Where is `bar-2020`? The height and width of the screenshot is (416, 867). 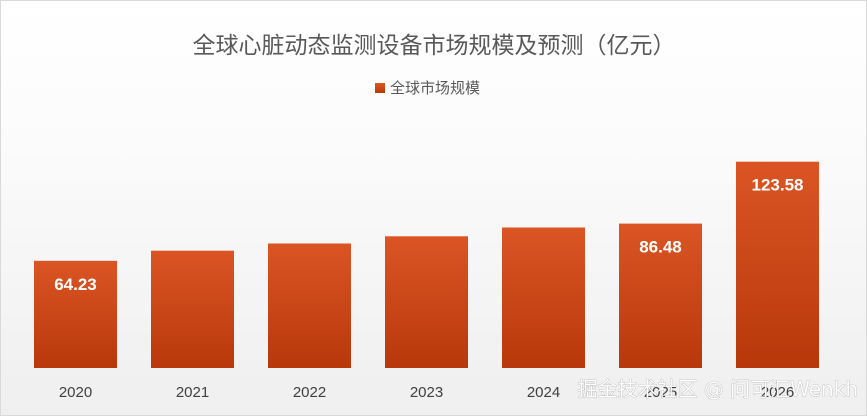 bar-2020 is located at coordinates (75, 314).